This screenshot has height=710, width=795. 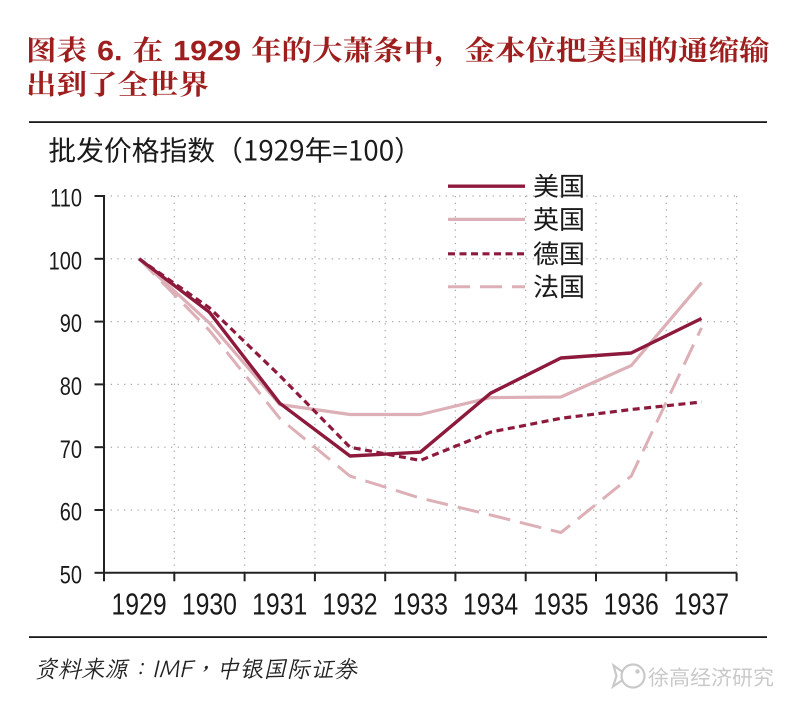 I want to click on svg-text: 1929, so click(x=139, y=604).